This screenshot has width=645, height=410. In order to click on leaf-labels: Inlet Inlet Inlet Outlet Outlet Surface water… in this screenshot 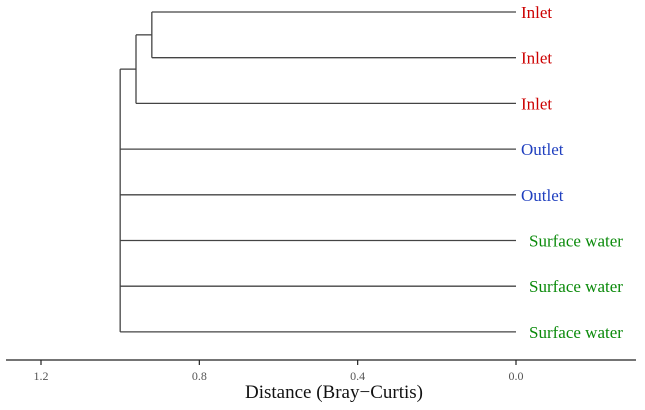, I will do `click(572, 172)`.